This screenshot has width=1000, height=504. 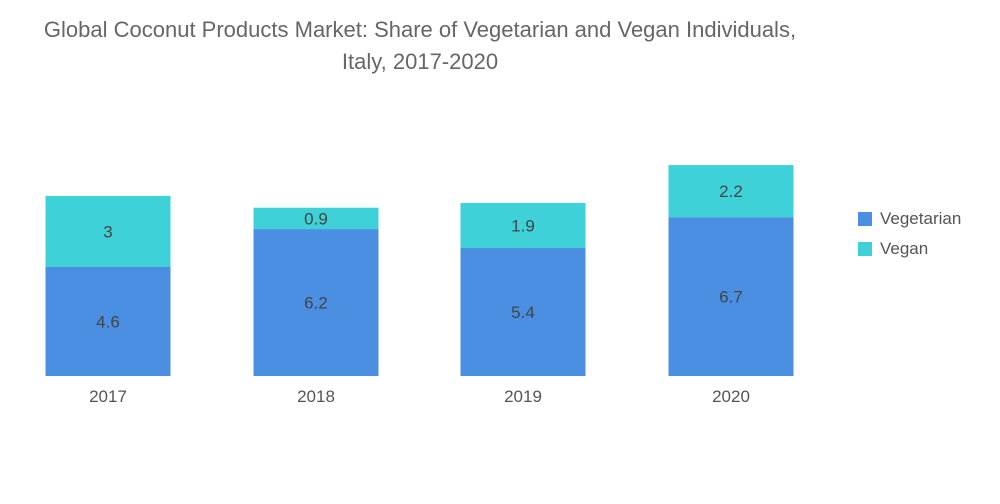 I want to click on value-label-vegan-2020: 2.2, so click(x=731, y=191).